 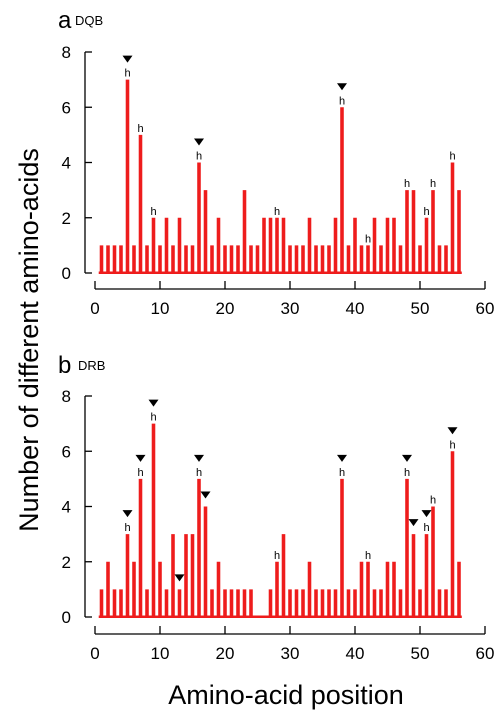 I want to click on x-tick-label: 60, so click(x=485, y=653).